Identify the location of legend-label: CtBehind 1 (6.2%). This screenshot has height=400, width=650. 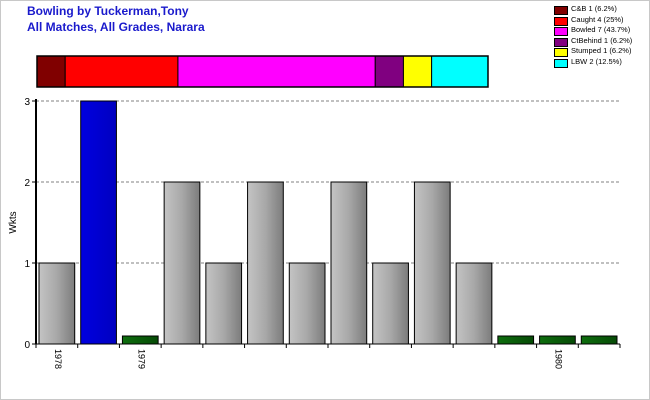
(602, 40).